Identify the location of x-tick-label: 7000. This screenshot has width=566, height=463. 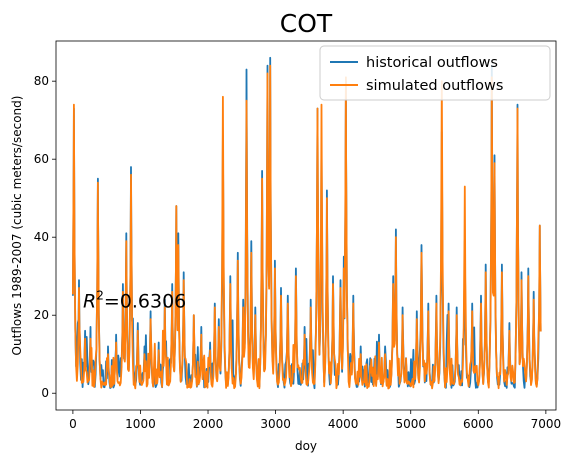
(546, 424).